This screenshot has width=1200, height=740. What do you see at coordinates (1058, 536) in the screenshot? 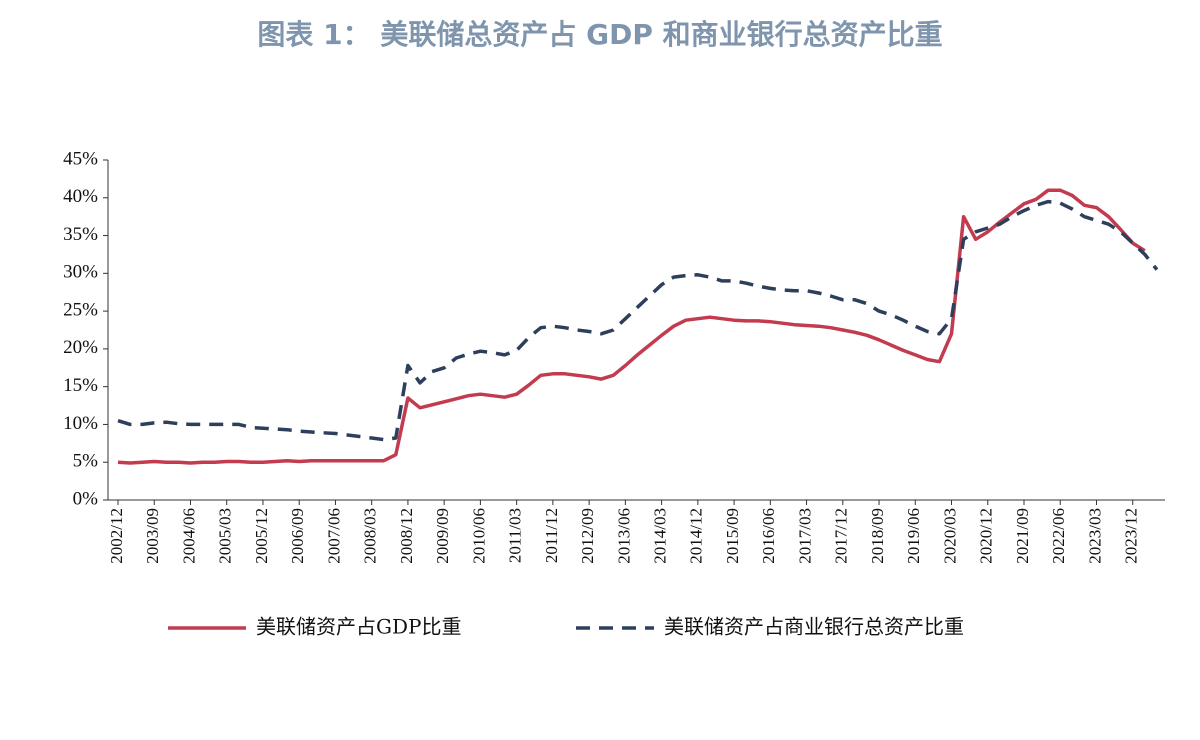
I see `x-tick-label: 2022/06` at bounding box center [1058, 536].